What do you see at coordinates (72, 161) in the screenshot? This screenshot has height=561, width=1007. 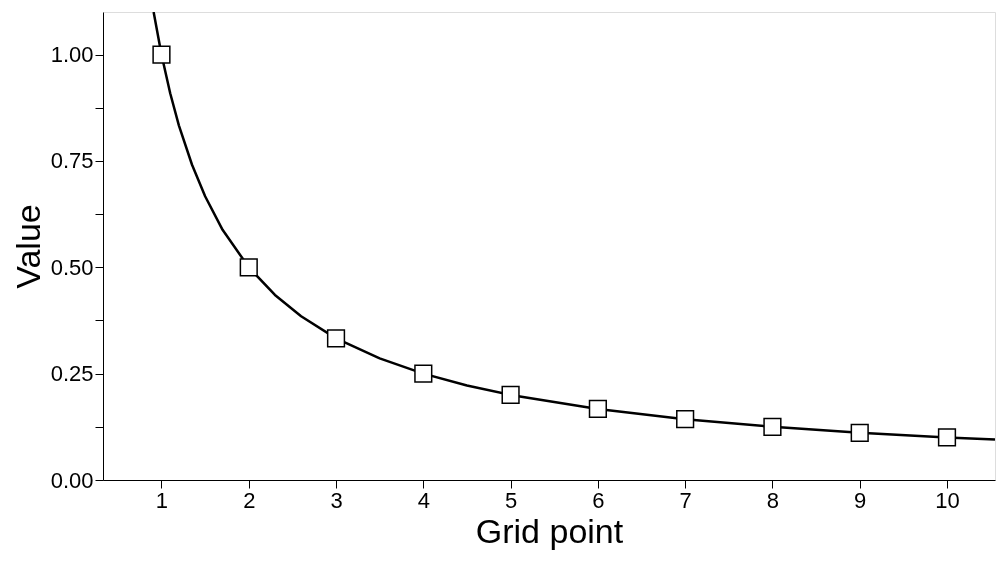 I see `y-tick-label: 0.75` at bounding box center [72, 161].